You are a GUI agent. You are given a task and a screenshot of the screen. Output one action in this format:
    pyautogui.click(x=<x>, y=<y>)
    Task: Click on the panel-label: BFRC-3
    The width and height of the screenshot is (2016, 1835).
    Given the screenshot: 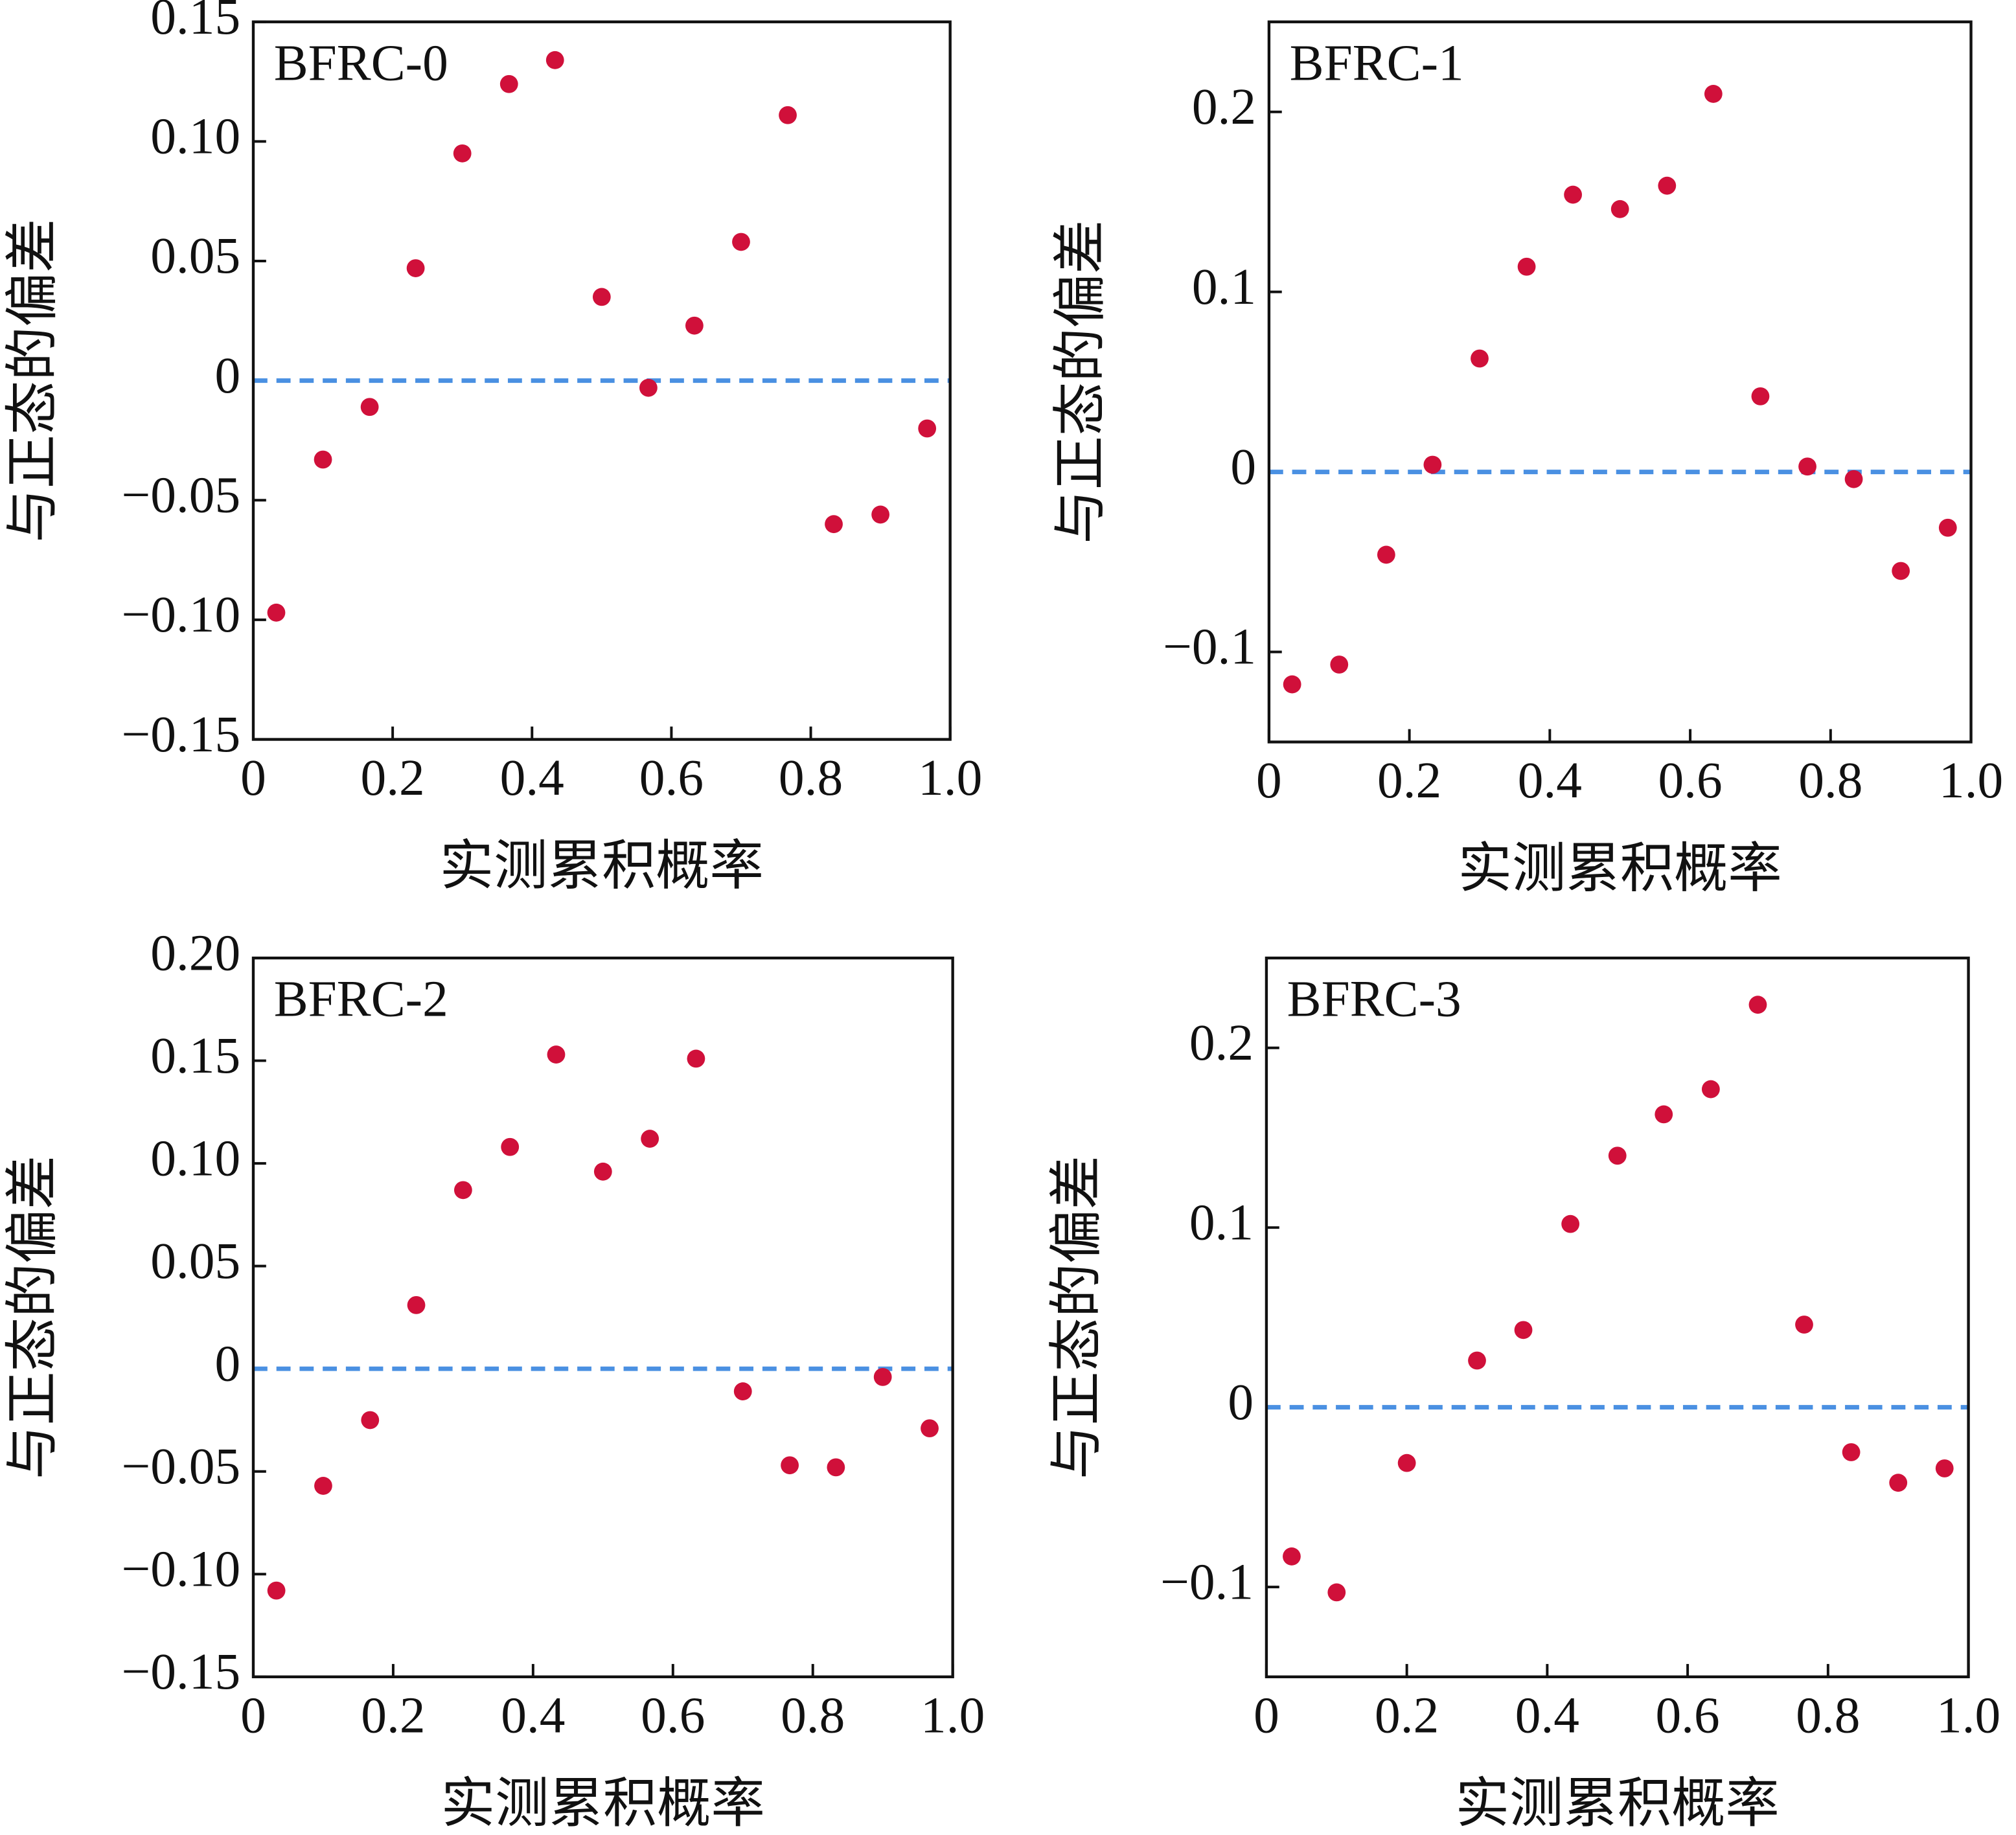 What is the action you would take?
    pyautogui.click(x=1374, y=999)
    